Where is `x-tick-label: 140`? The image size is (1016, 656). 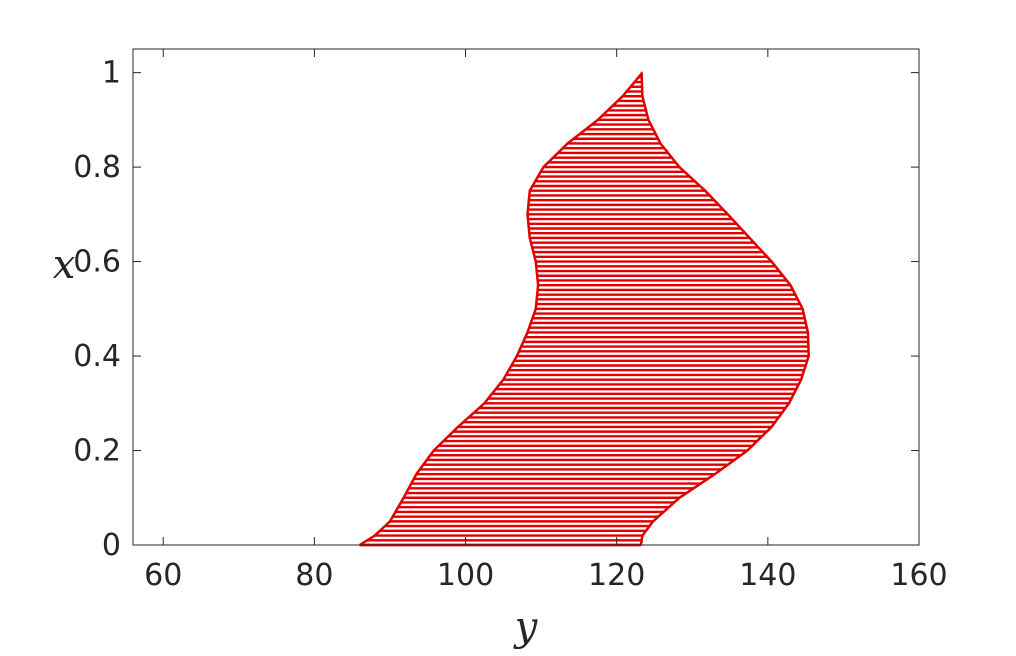 x-tick-label: 140 is located at coordinates (767, 575).